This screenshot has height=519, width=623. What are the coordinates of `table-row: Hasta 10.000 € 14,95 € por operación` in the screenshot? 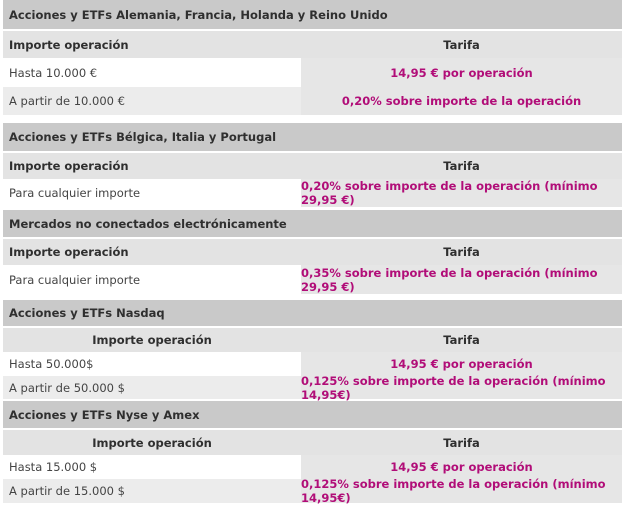 It's located at (312, 72).